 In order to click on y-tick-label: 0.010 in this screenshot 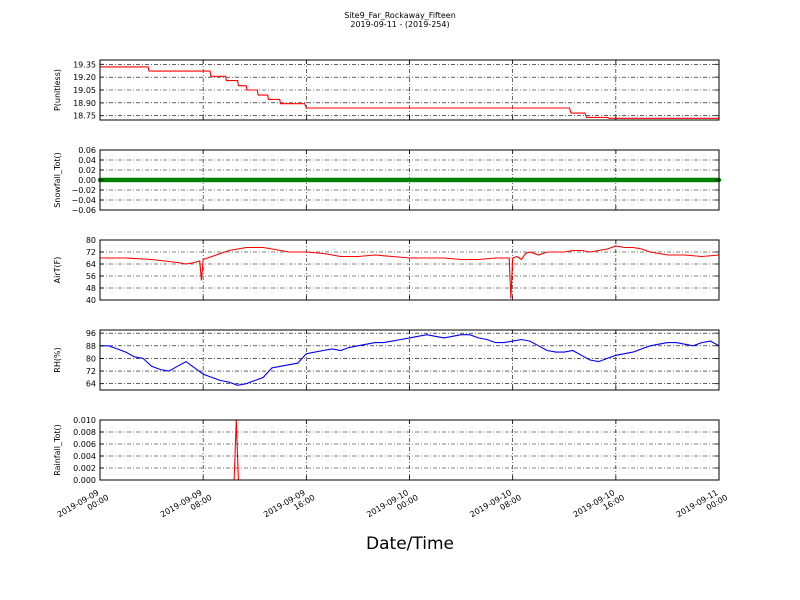, I will do `click(84, 420)`.